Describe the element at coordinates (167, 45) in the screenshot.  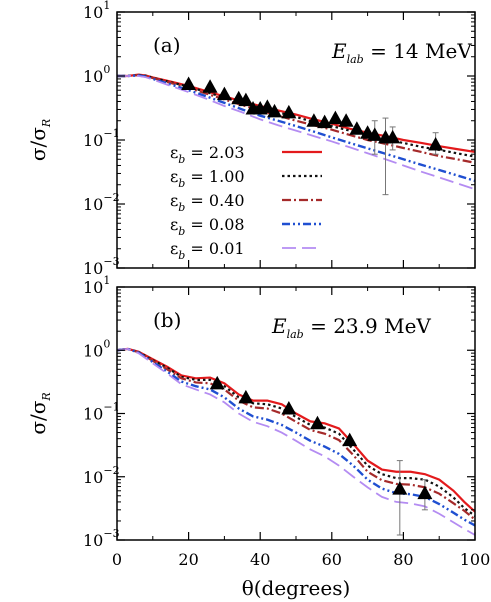
I see `panel-label: (a)` at that location.